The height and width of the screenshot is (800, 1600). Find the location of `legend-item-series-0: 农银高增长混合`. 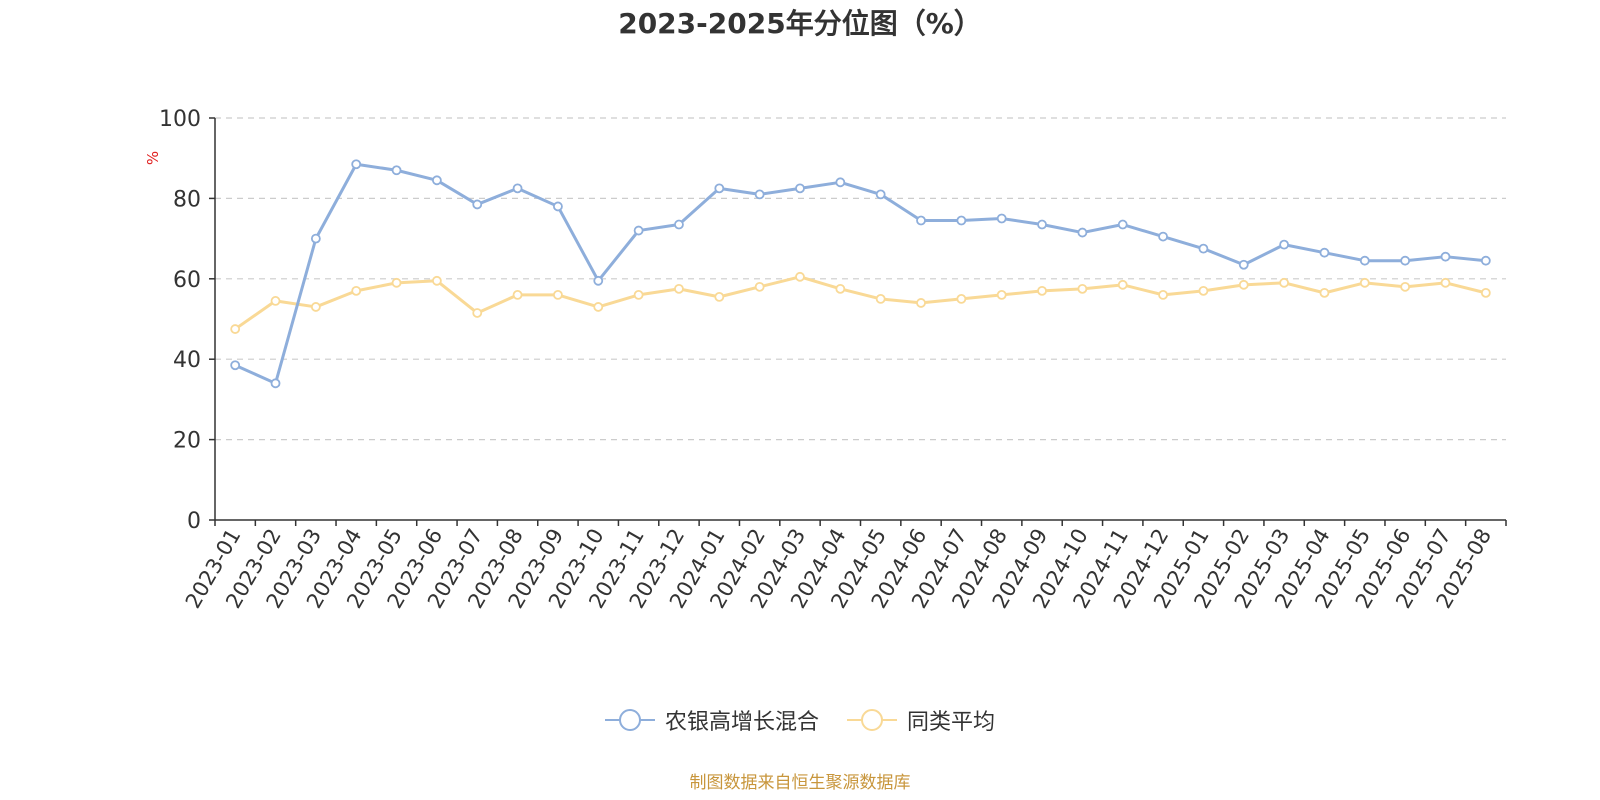

legend-item-series-0: 农银高增长混合 is located at coordinates (711, 720).